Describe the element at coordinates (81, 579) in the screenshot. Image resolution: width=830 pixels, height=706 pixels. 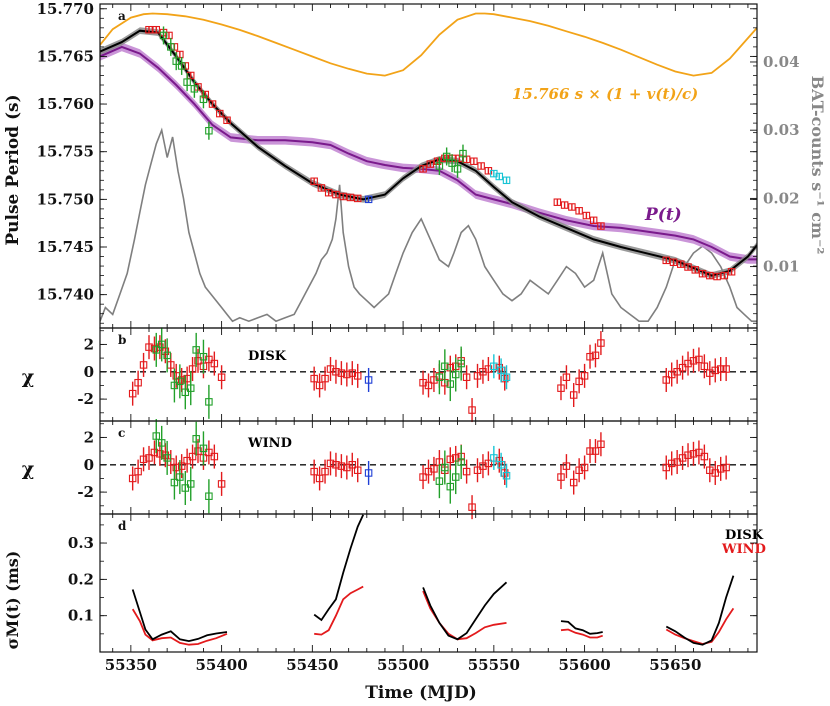
I see `y-tick-label: 0.2` at that location.